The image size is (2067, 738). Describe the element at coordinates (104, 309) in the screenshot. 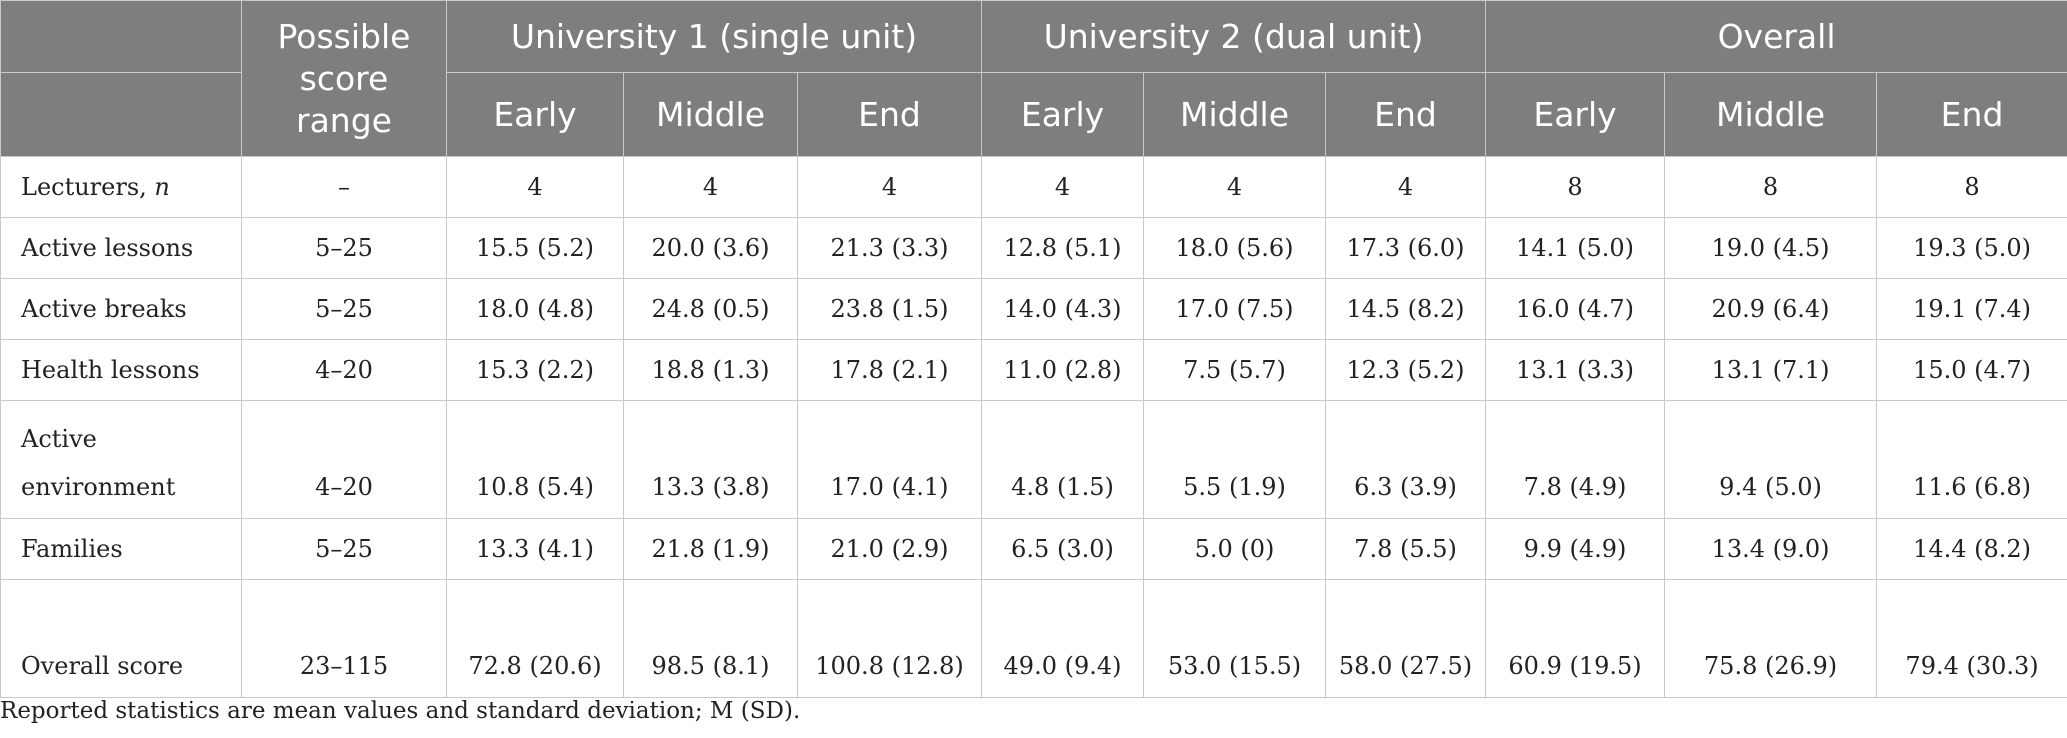

I see `row-label-text: Active breaks` at that location.